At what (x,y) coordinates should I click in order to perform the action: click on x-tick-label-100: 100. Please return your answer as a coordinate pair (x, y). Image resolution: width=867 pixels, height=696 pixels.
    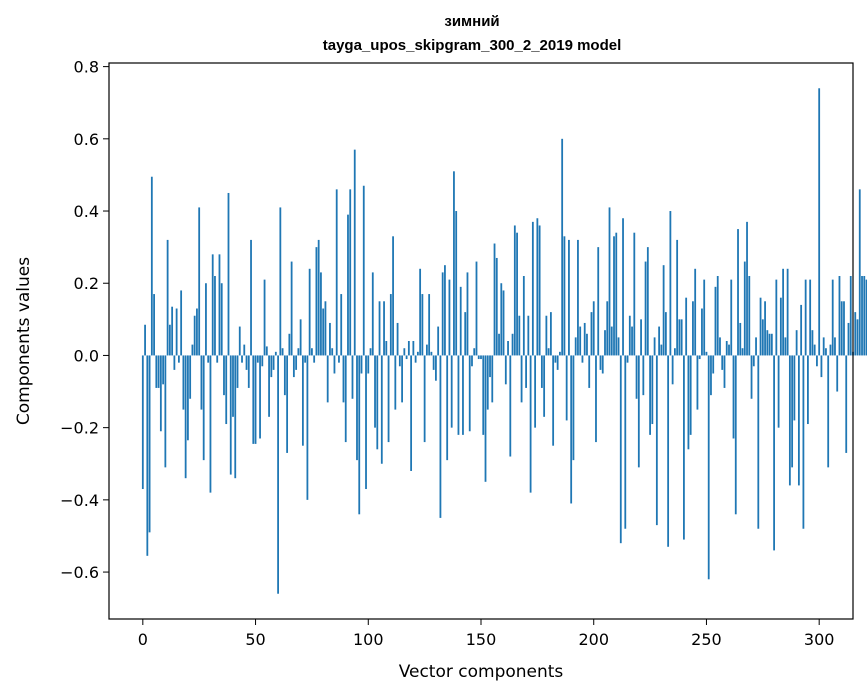
    Looking at the image, I should click on (368, 639).